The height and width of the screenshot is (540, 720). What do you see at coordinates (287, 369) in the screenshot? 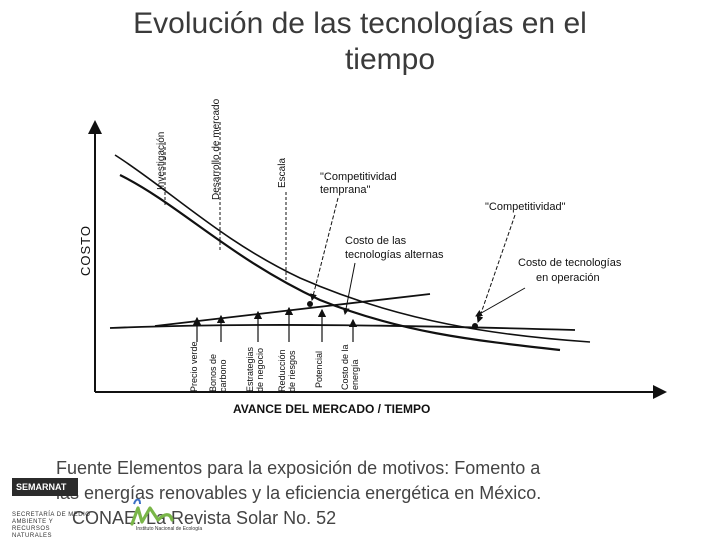
I see `label-reduccion-riesgos: Reducción de riesgos` at bounding box center [287, 369].